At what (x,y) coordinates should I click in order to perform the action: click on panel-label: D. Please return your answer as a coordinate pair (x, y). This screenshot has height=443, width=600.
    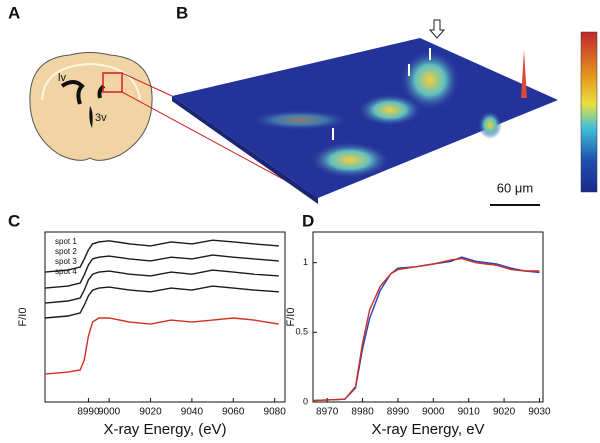
    Looking at the image, I should click on (308, 220).